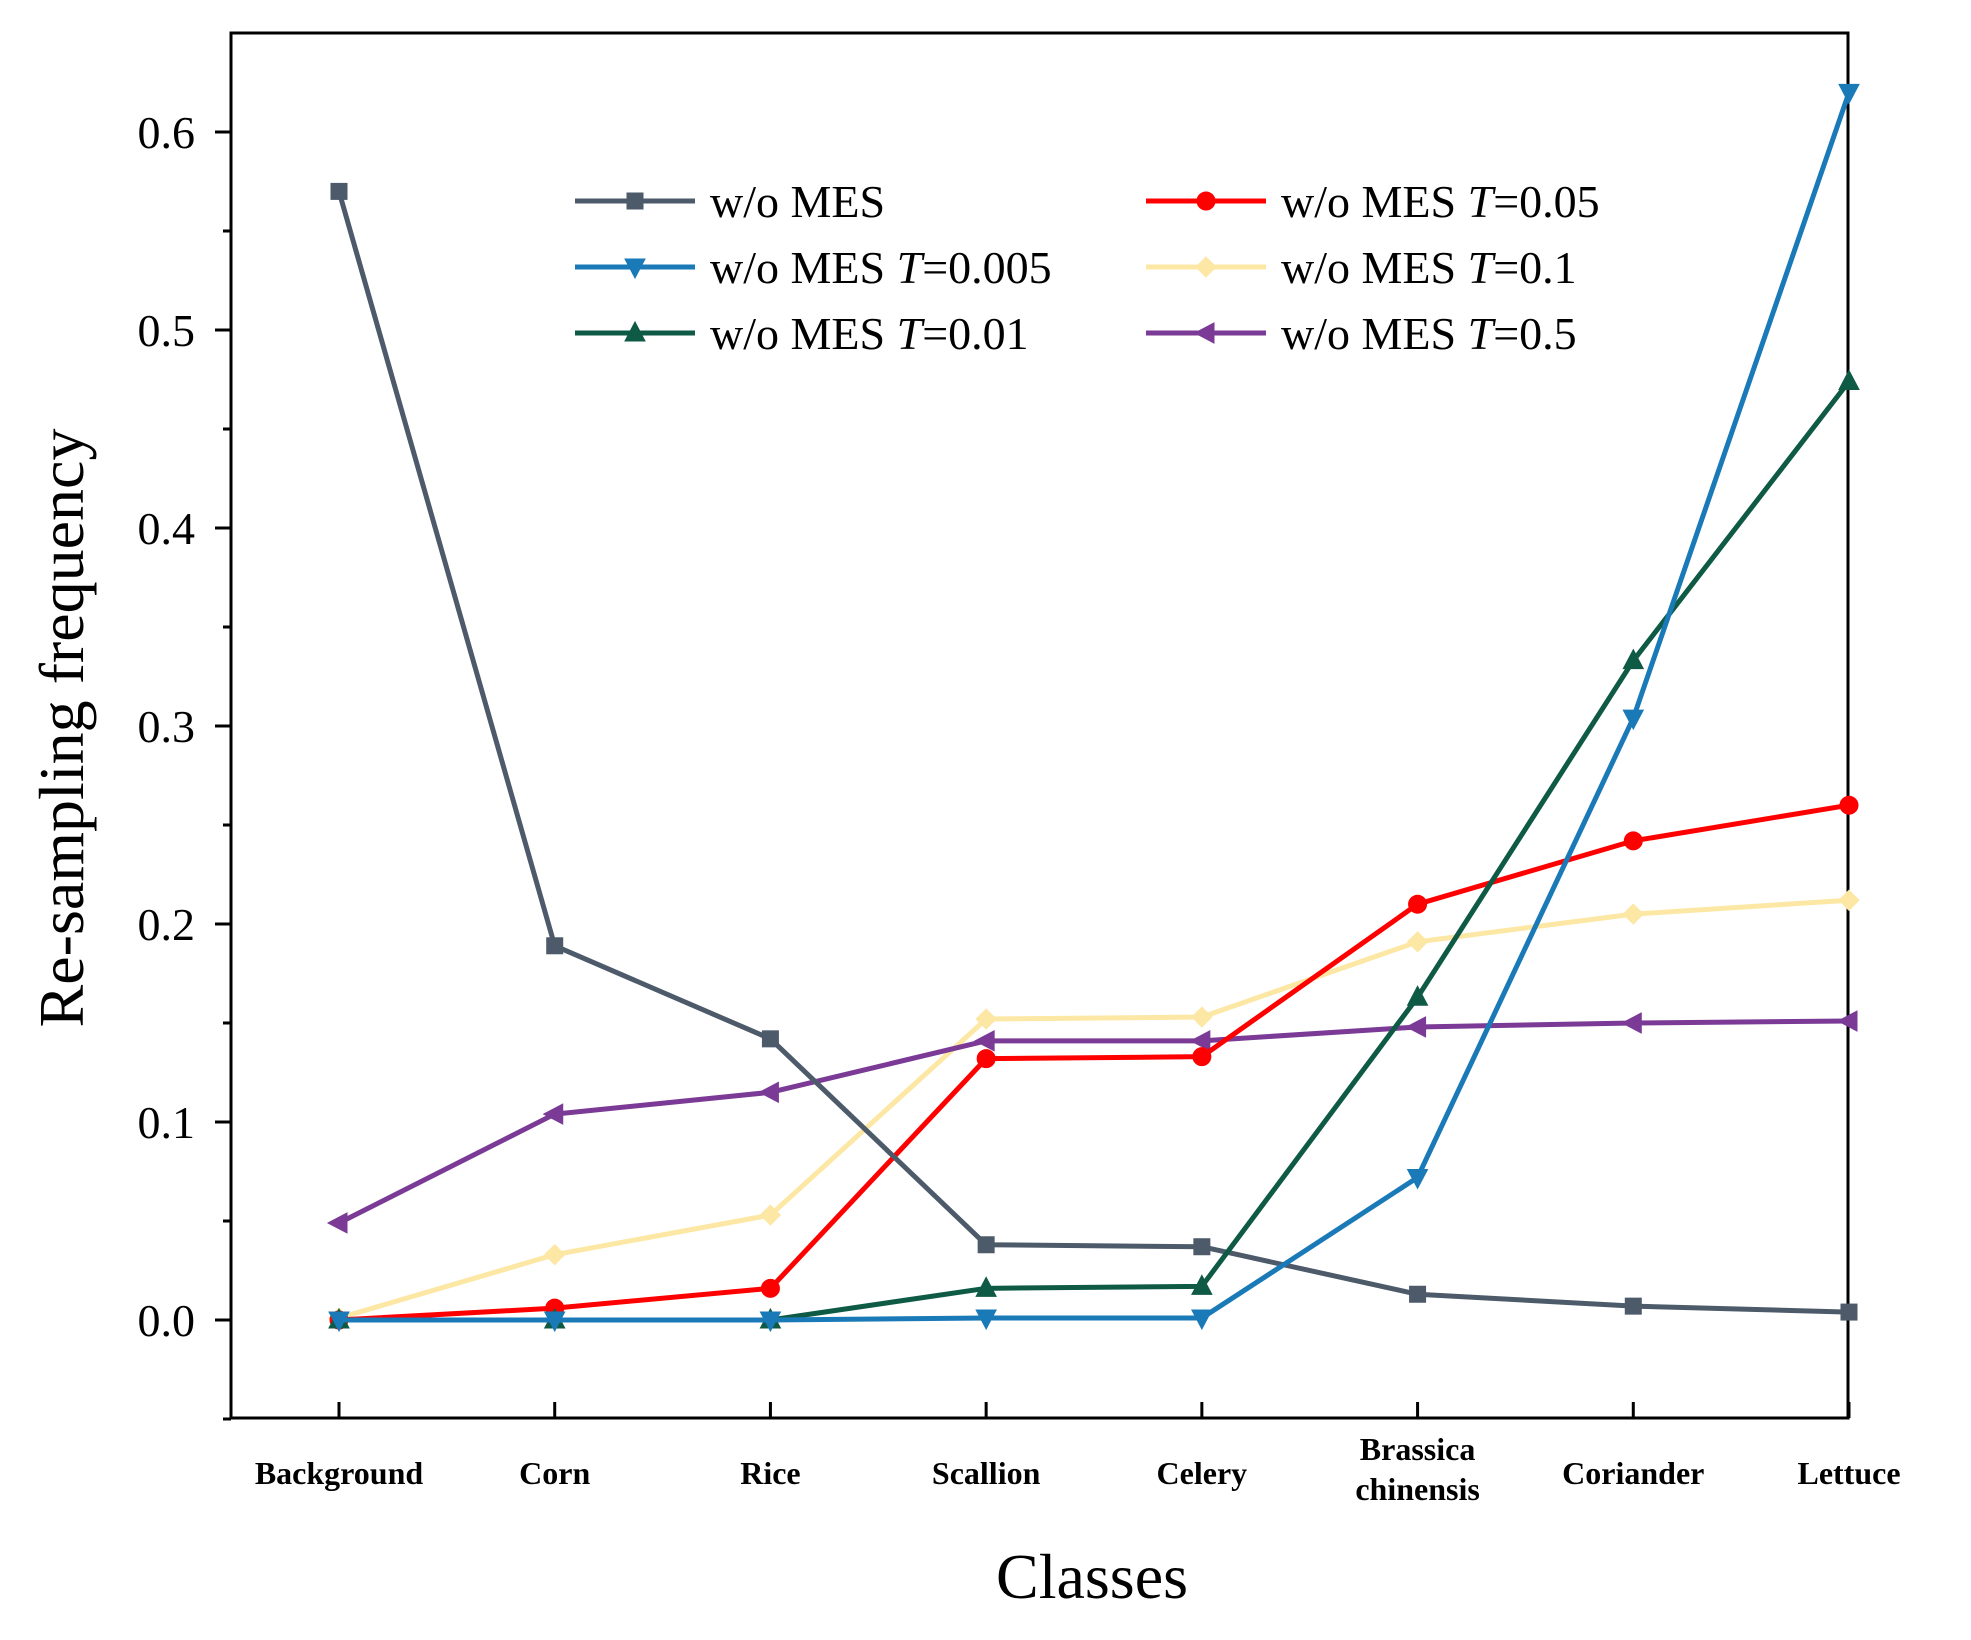 The height and width of the screenshot is (1640, 1971). Describe the element at coordinates (1848, 1473) in the screenshot. I see `x-tick-label: Lettuce` at that location.